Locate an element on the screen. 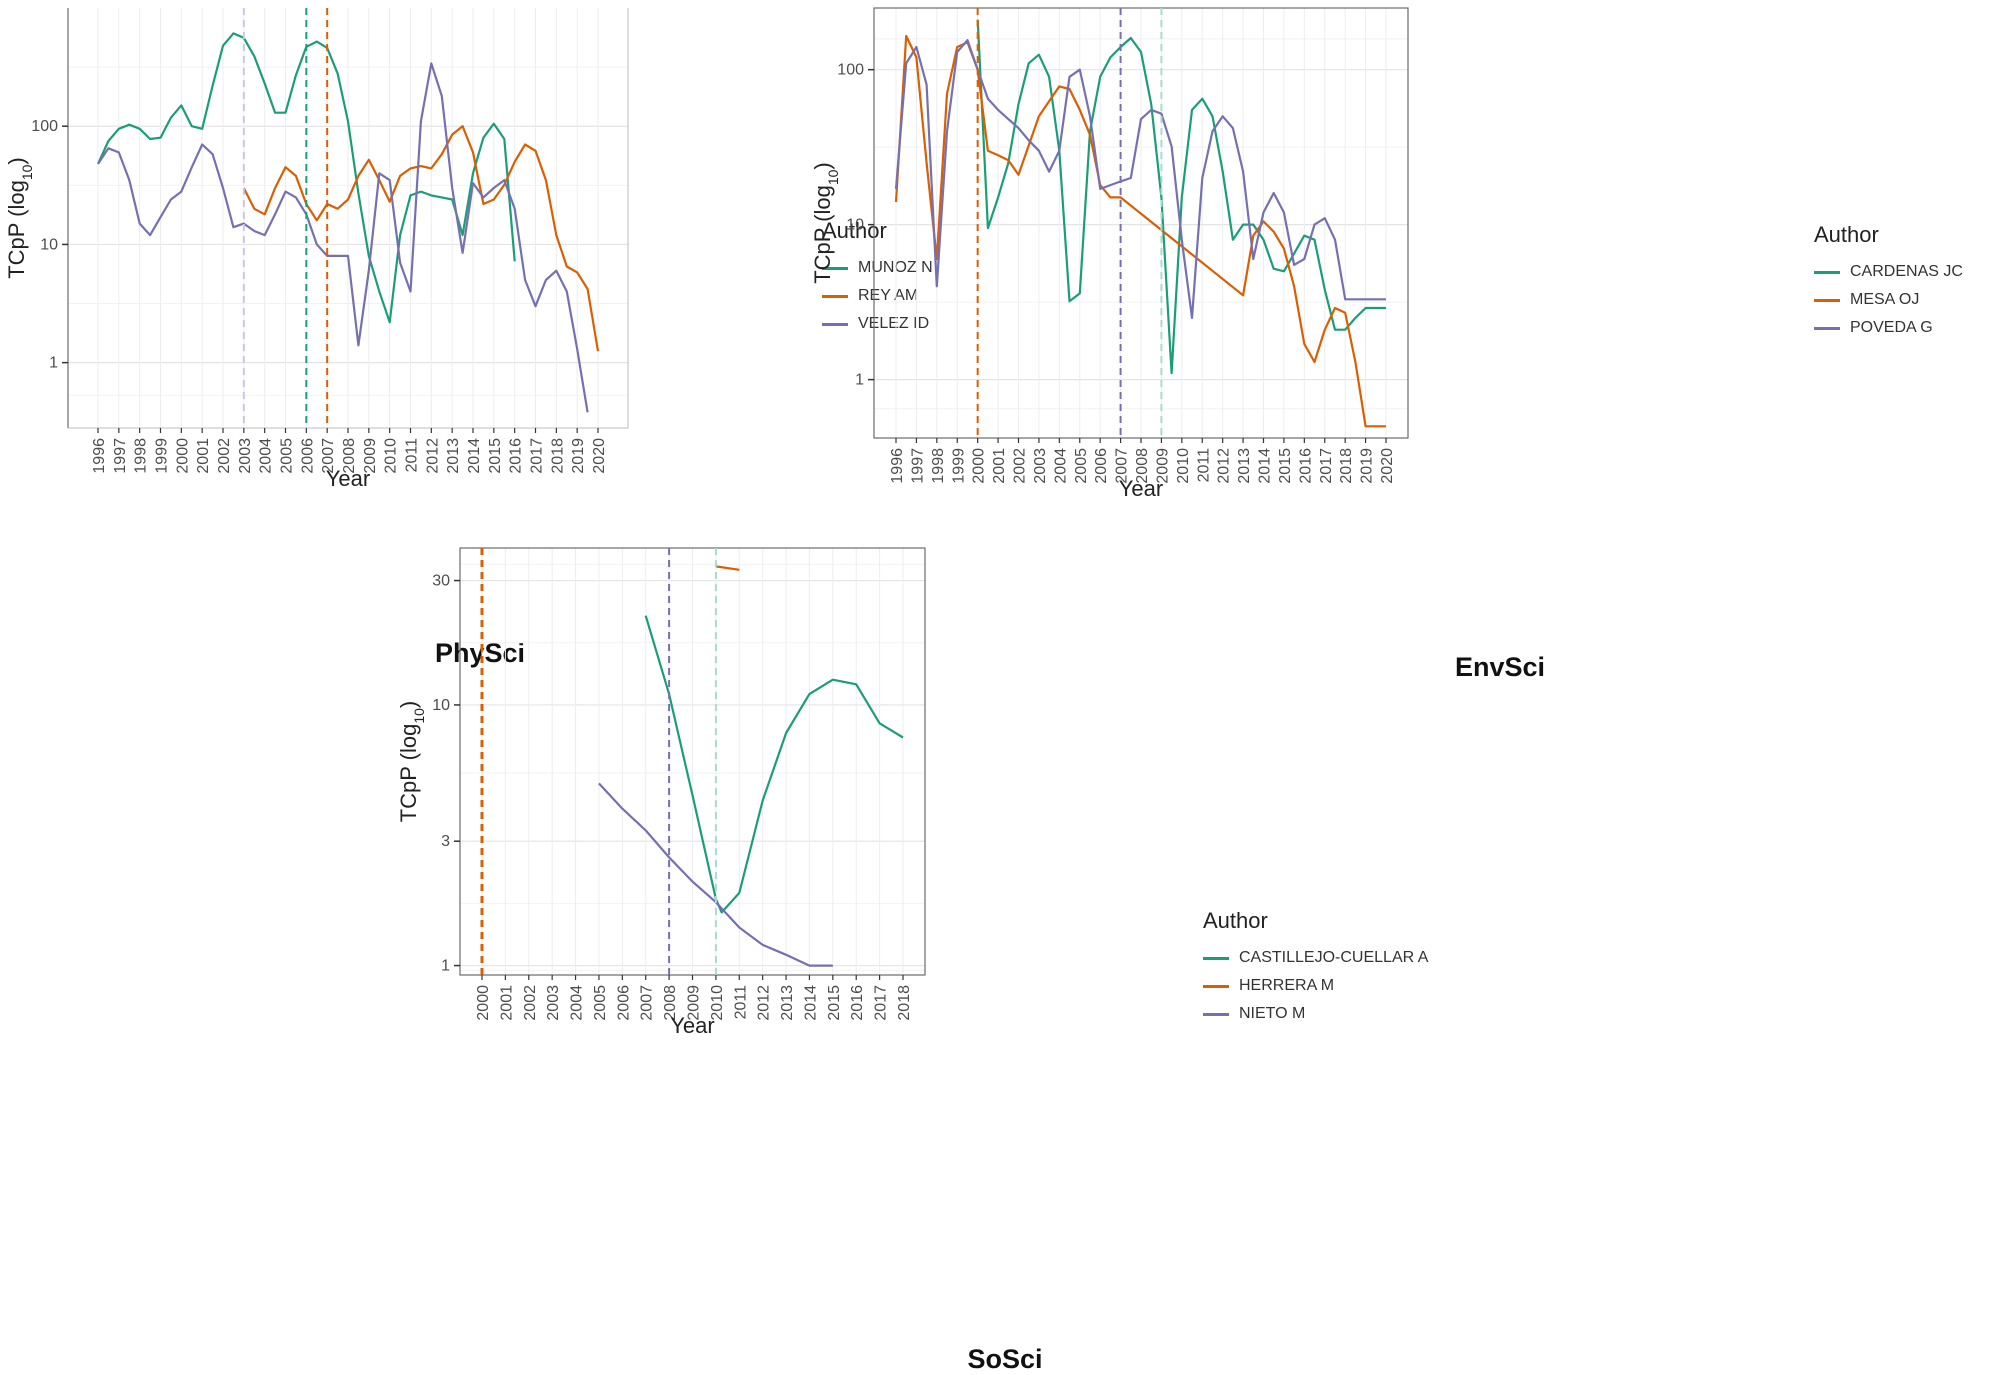 This screenshot has height=1375, width=1998. x-tick-label: 1996 is located at coordinates (99, 456).